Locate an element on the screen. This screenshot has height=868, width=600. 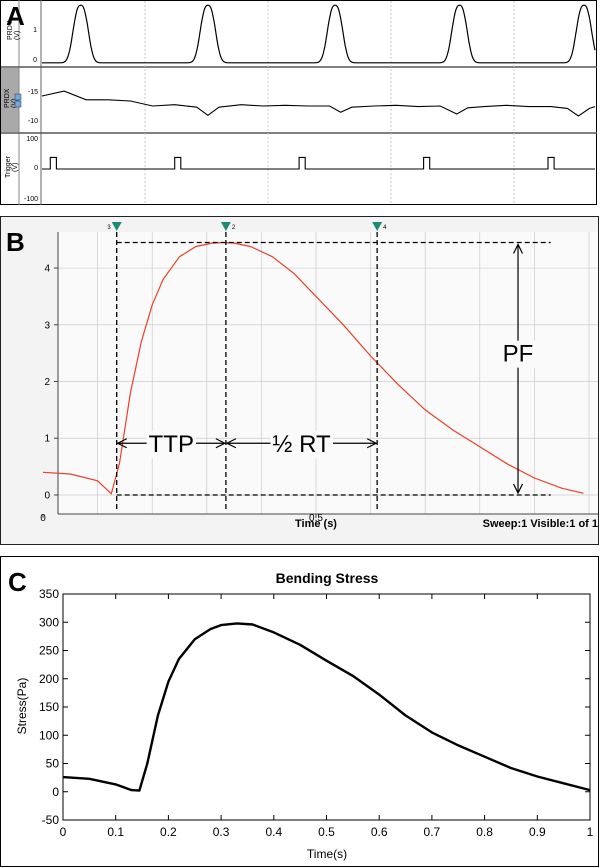
panel-b-x-axis-label: Time (s) is located at coordinates (316, 524).